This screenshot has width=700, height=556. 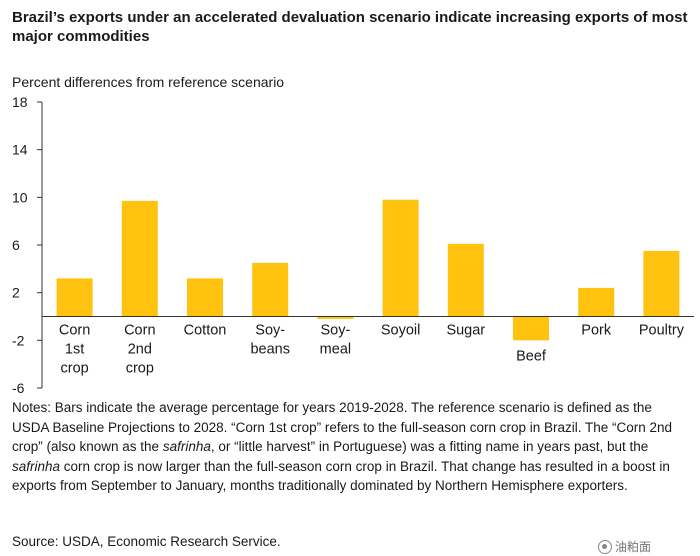 I want to click on x-tick-label: Pork, so click(x=596, y=331).